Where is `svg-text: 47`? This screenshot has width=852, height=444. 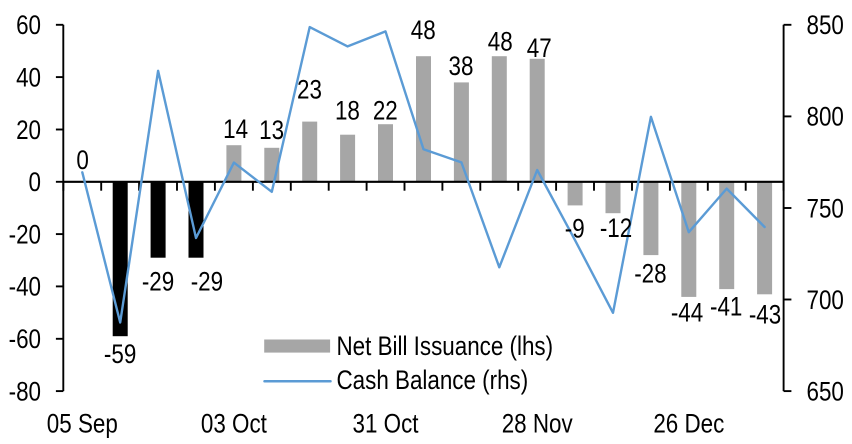 svg-text: 47 is located at coordinates (539, 48).